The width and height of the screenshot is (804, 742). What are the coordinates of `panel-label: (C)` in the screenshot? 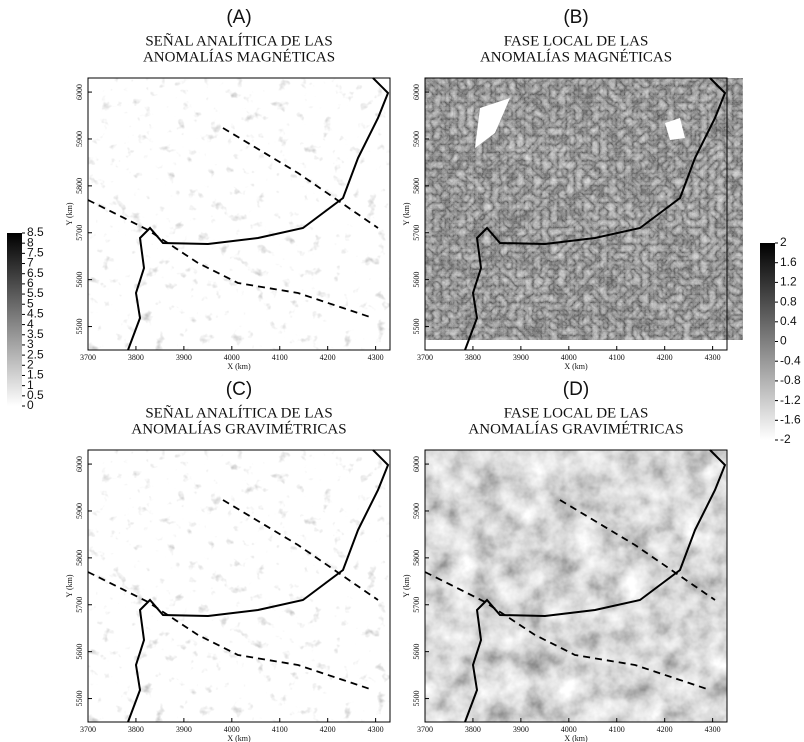 It's located at (239, 389).